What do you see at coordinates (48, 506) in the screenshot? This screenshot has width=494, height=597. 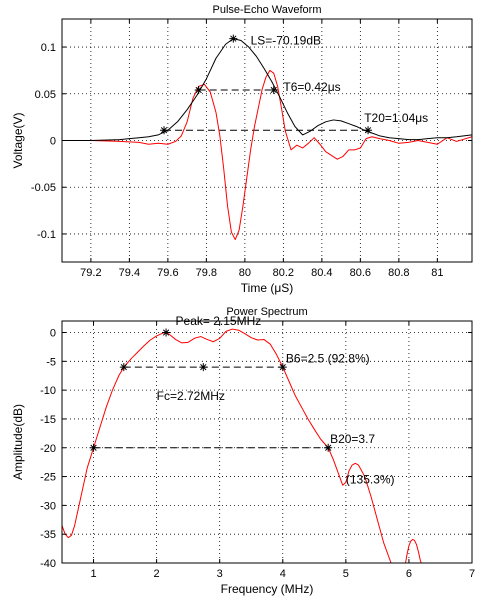 I see `y-tick-label: -30` at bounding box center [48, 506].